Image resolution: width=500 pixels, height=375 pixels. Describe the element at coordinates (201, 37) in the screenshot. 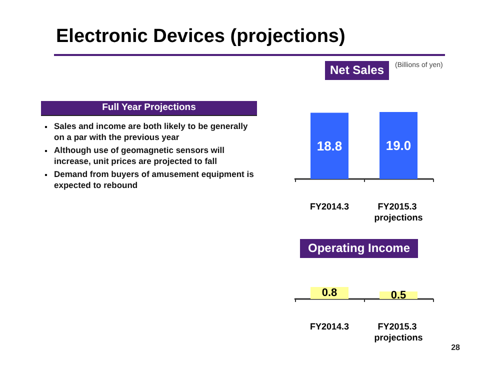

I see `text: Electronic Devices (projections)` at that location.